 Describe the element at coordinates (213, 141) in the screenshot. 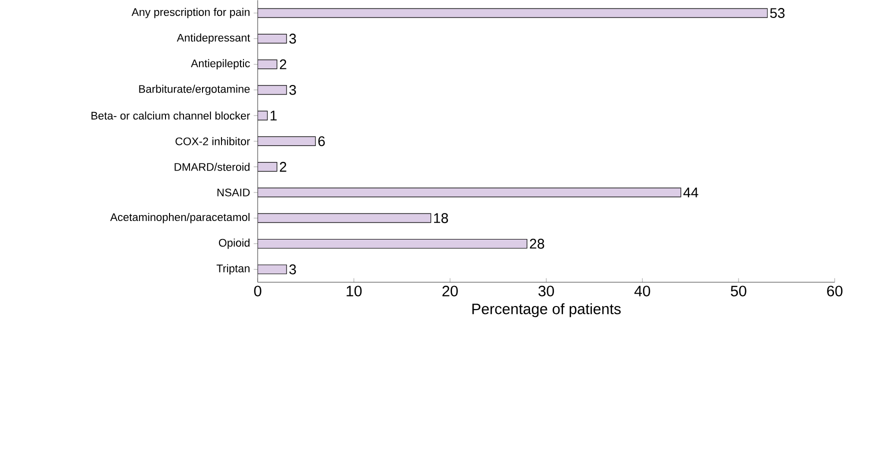

I see `y-tick-label: COX-2 inhibitor` at that location.